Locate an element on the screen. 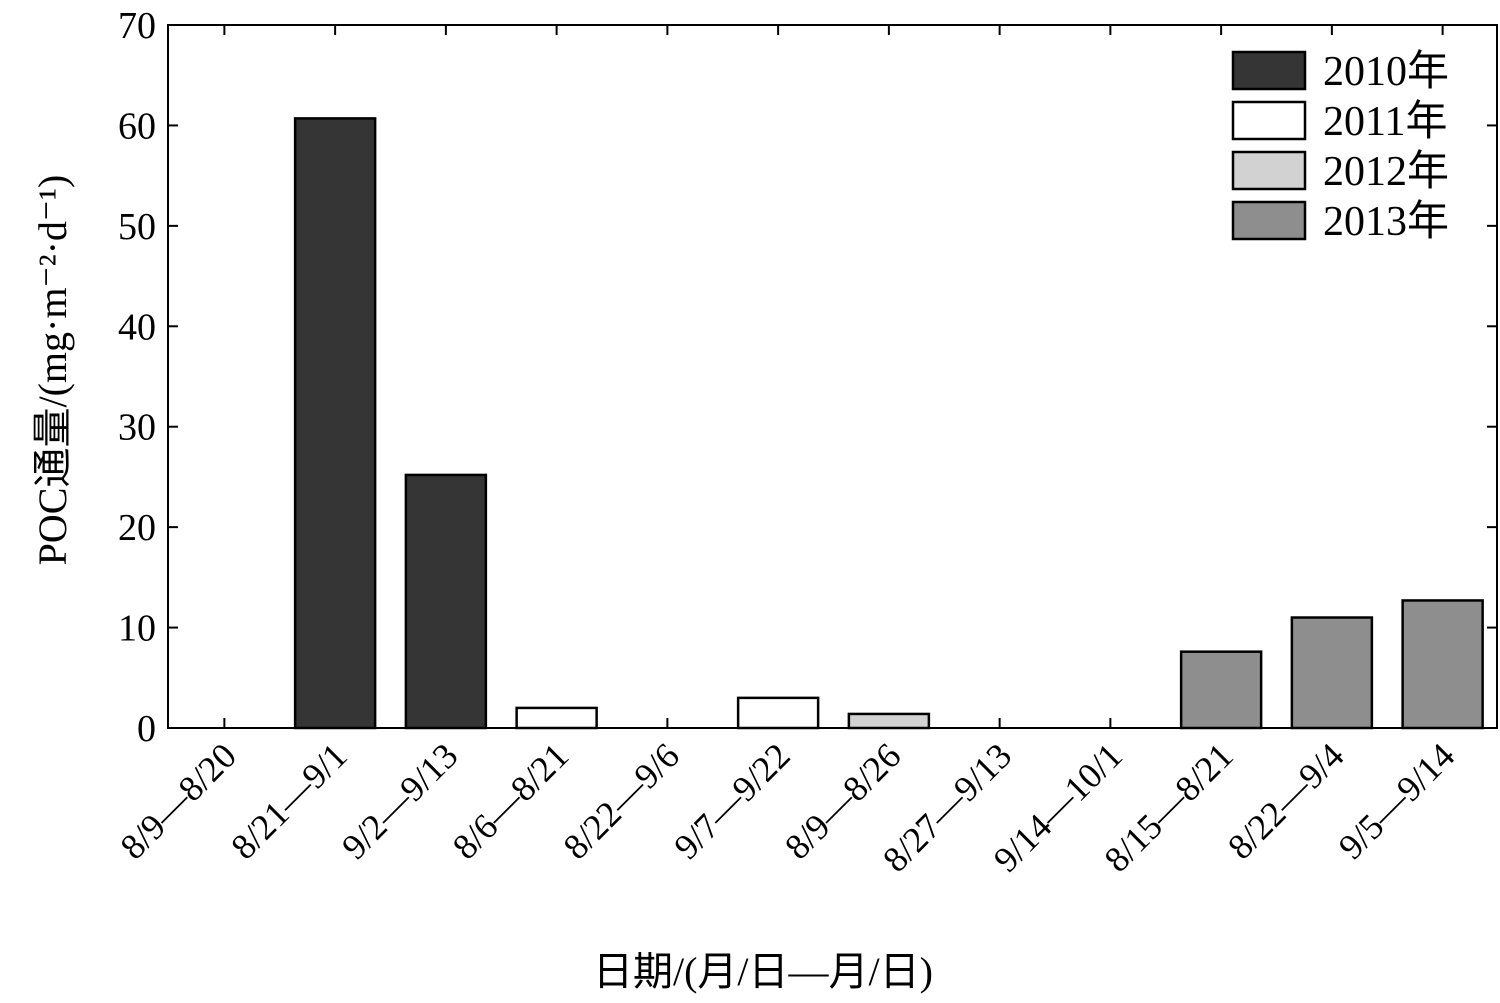 This screenshot has width=1500, height=1003. legend-label: 2013年 is located at coordinates (1386, 221).